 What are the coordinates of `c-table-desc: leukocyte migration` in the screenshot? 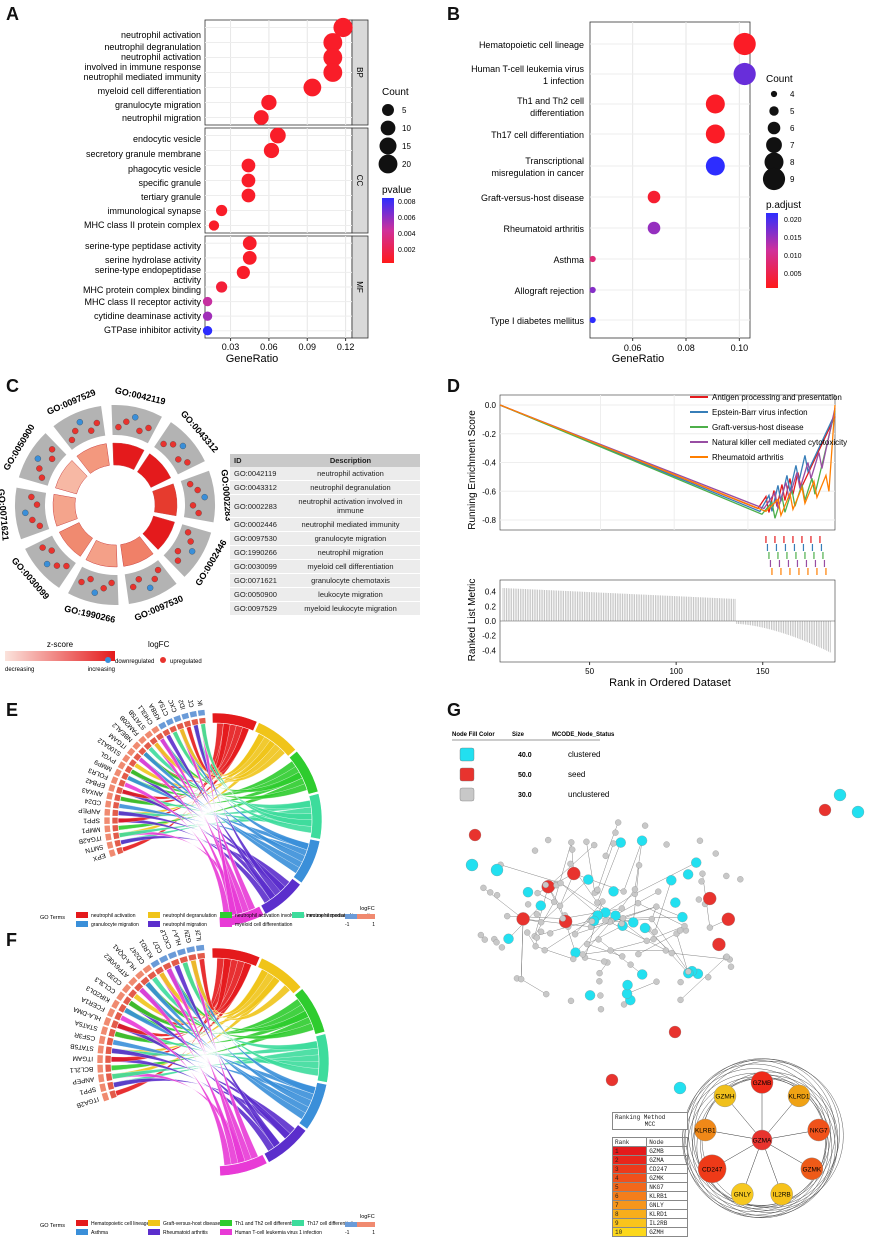 It's located at (350, 595).